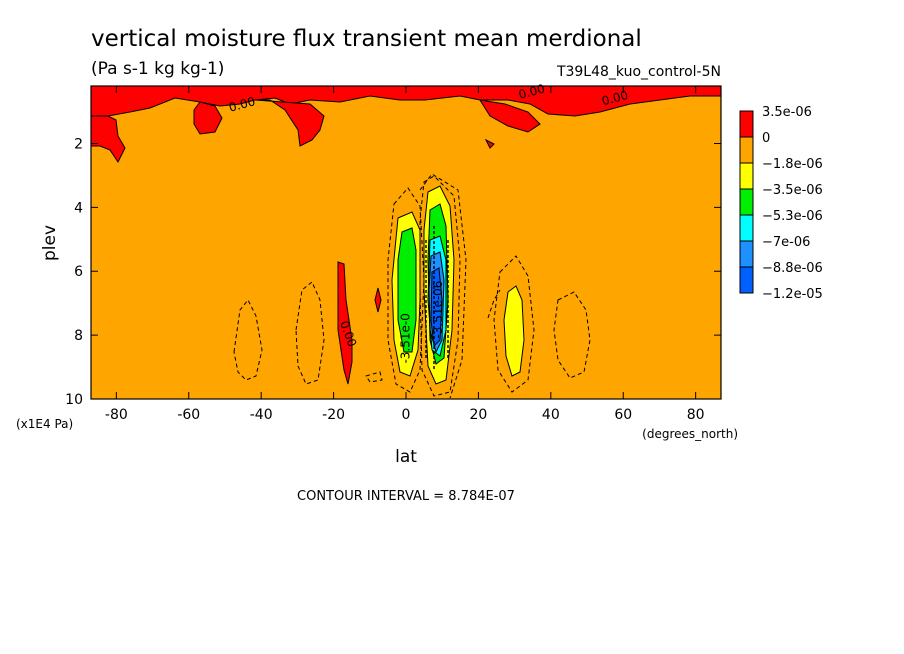  Describe the element at coordinates (623, 415) in the screenshot. I see `x-tick-label-7: 60` at that location.